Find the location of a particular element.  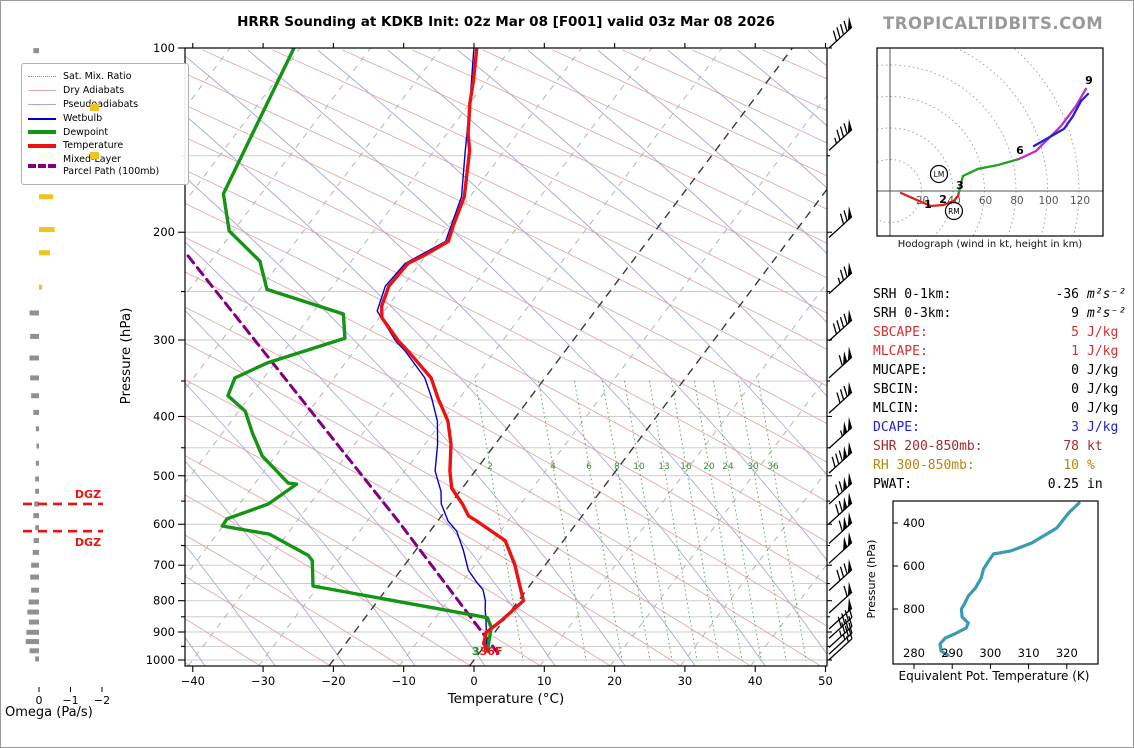

index-value: -36 is located at coordinates (1067, 294).